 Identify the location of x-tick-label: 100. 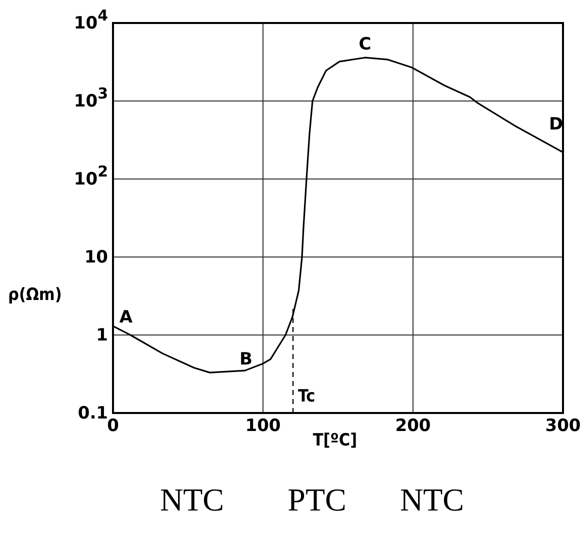
(263, 426).